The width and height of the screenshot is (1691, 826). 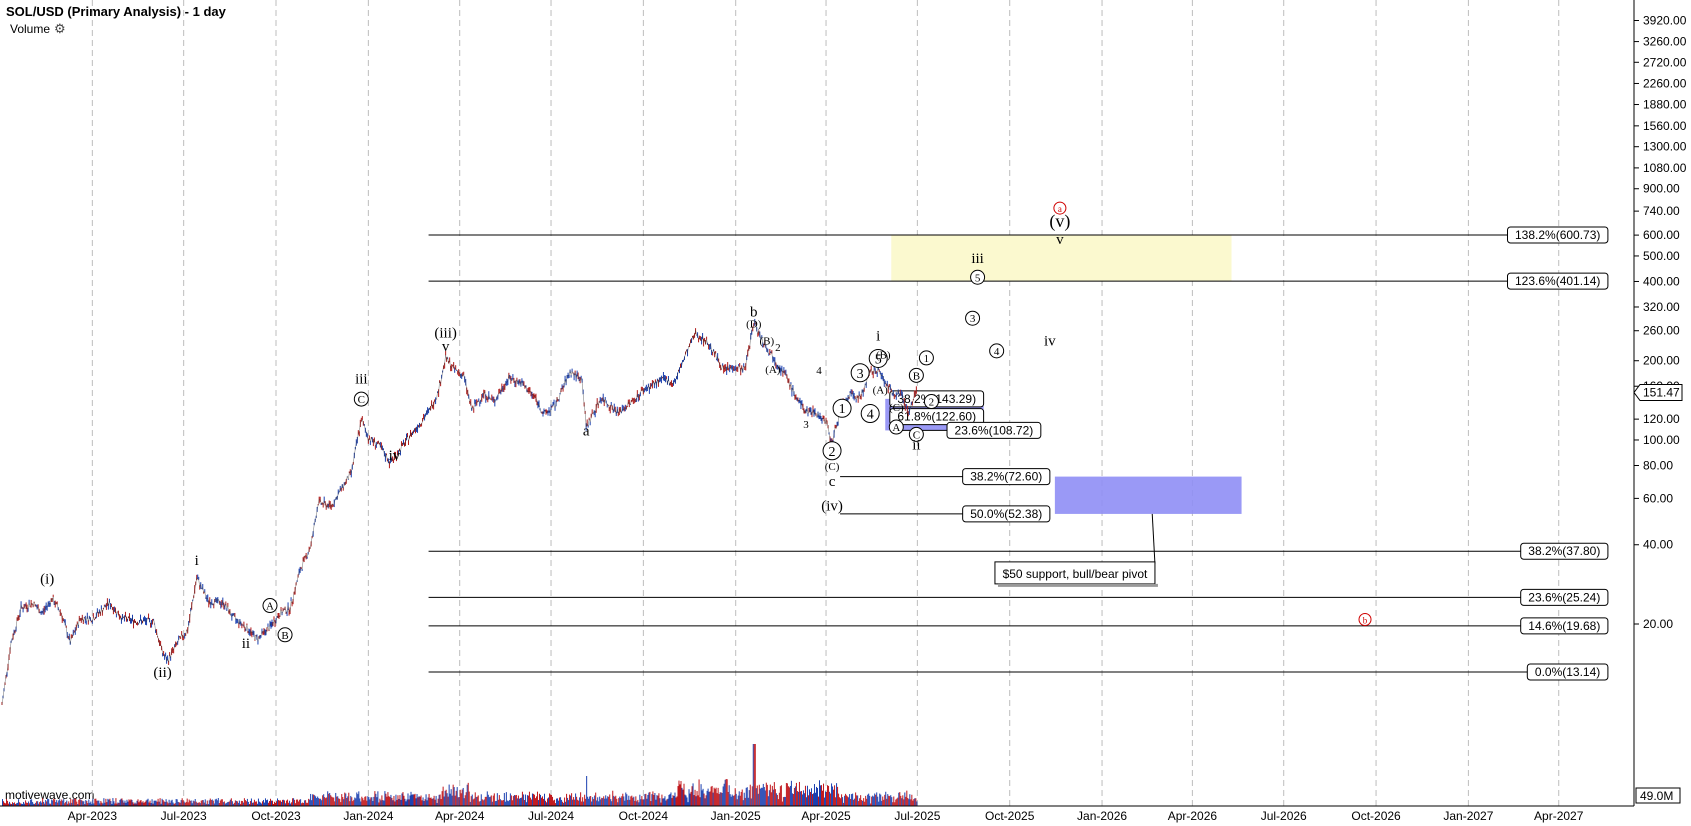 I want to click on wave-label-circle, so click(x=878, y=358).